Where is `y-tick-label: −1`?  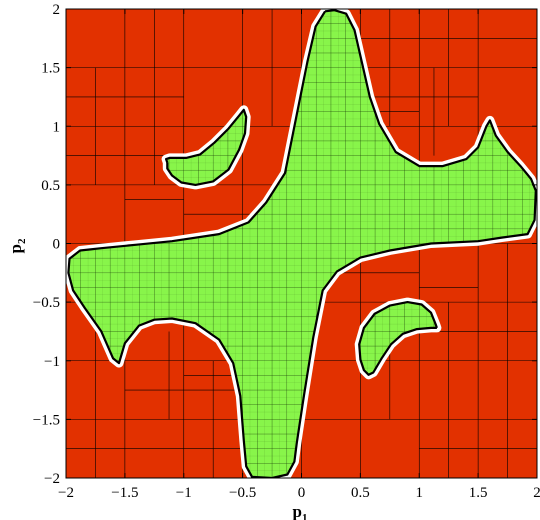 y-tick-label: −1 is located at coordinates (52, 362).